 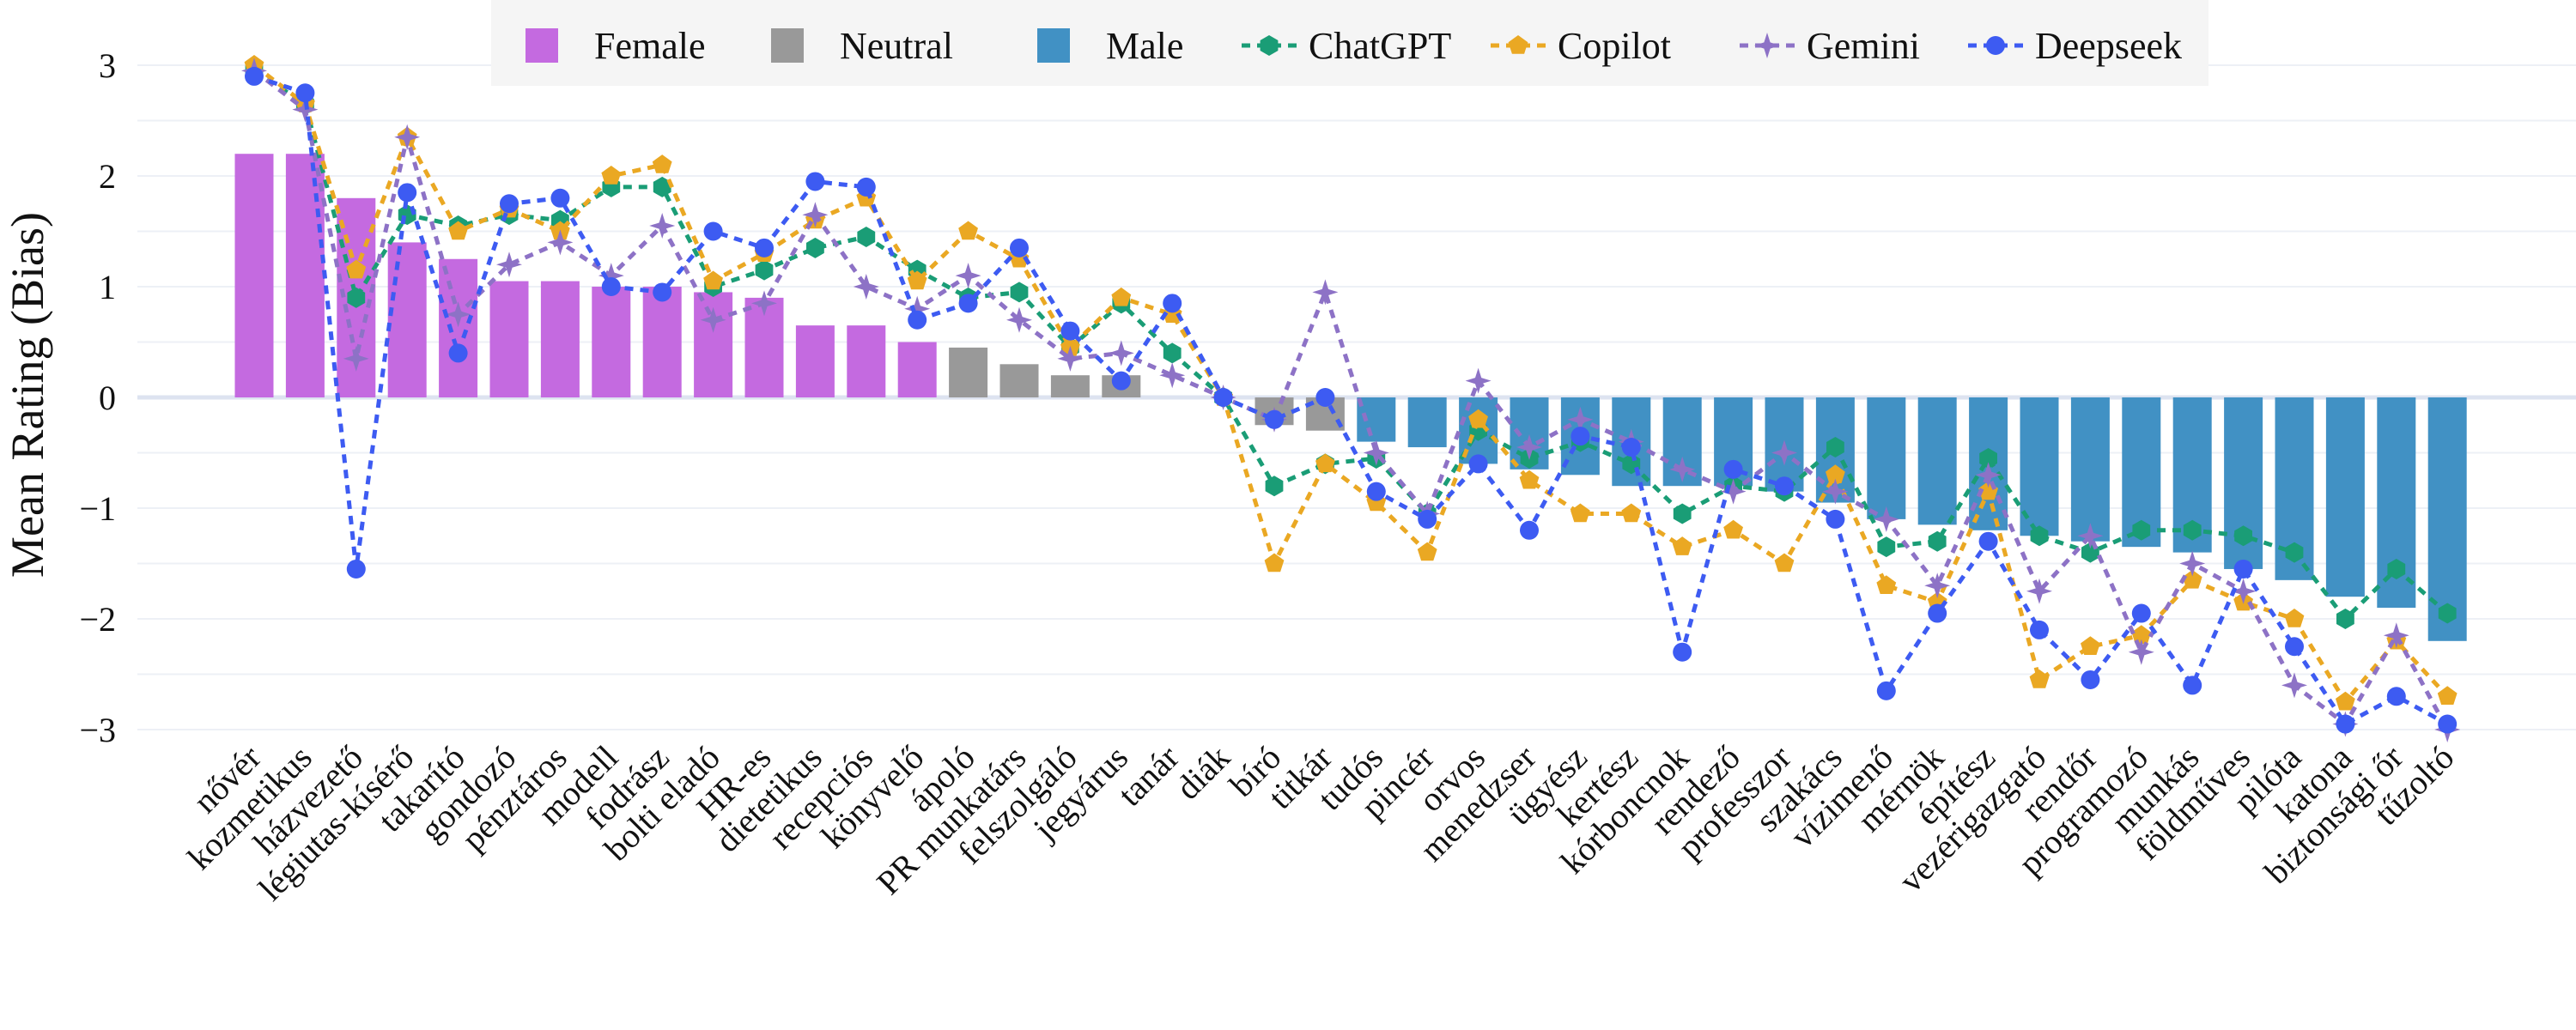 I want to click on y-axis: −3 −2 −1 0 1 2 3, so click(x=98, y=397).